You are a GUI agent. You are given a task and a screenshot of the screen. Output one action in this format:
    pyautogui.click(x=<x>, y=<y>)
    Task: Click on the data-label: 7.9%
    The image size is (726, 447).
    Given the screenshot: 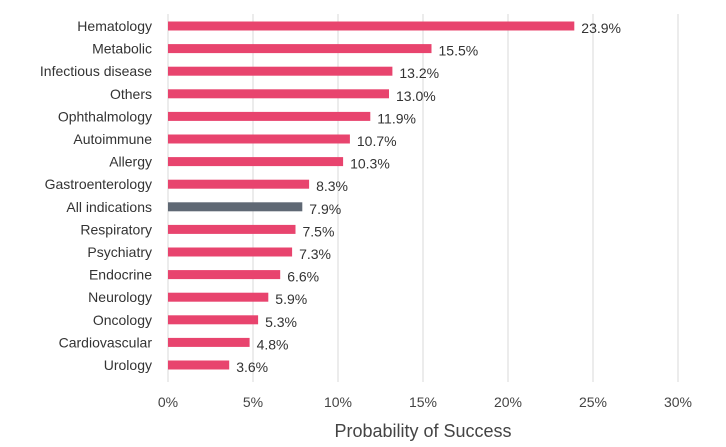 What is the action you would take?
    pyautogui.click(x=325, y=209)
    